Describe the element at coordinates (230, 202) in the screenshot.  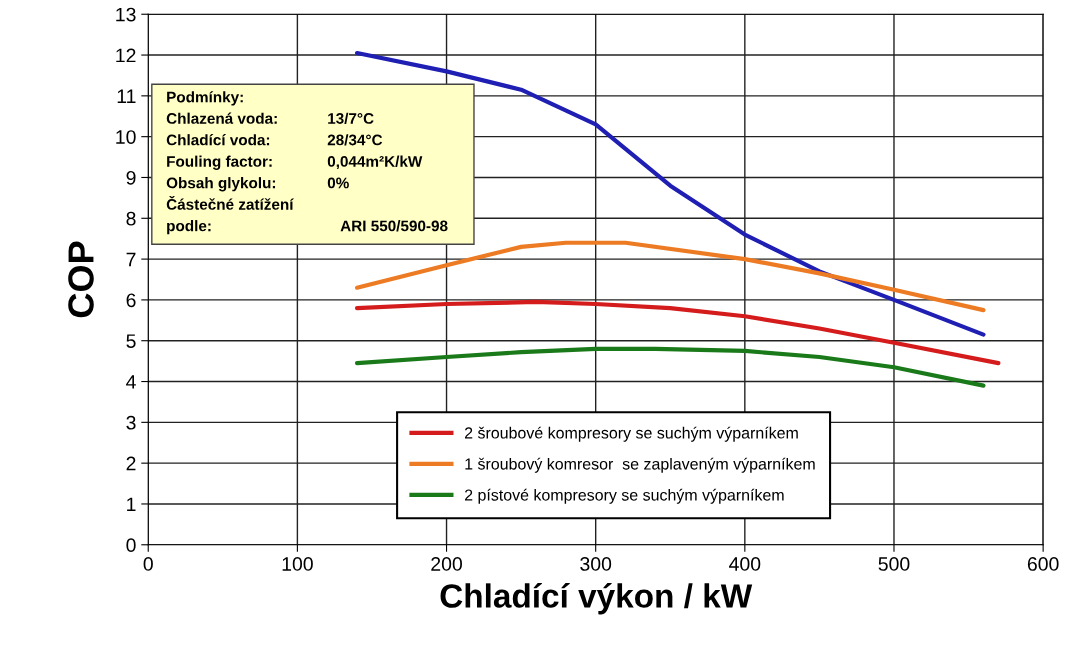
I see `annotation: Částečné zatížení` at that location.